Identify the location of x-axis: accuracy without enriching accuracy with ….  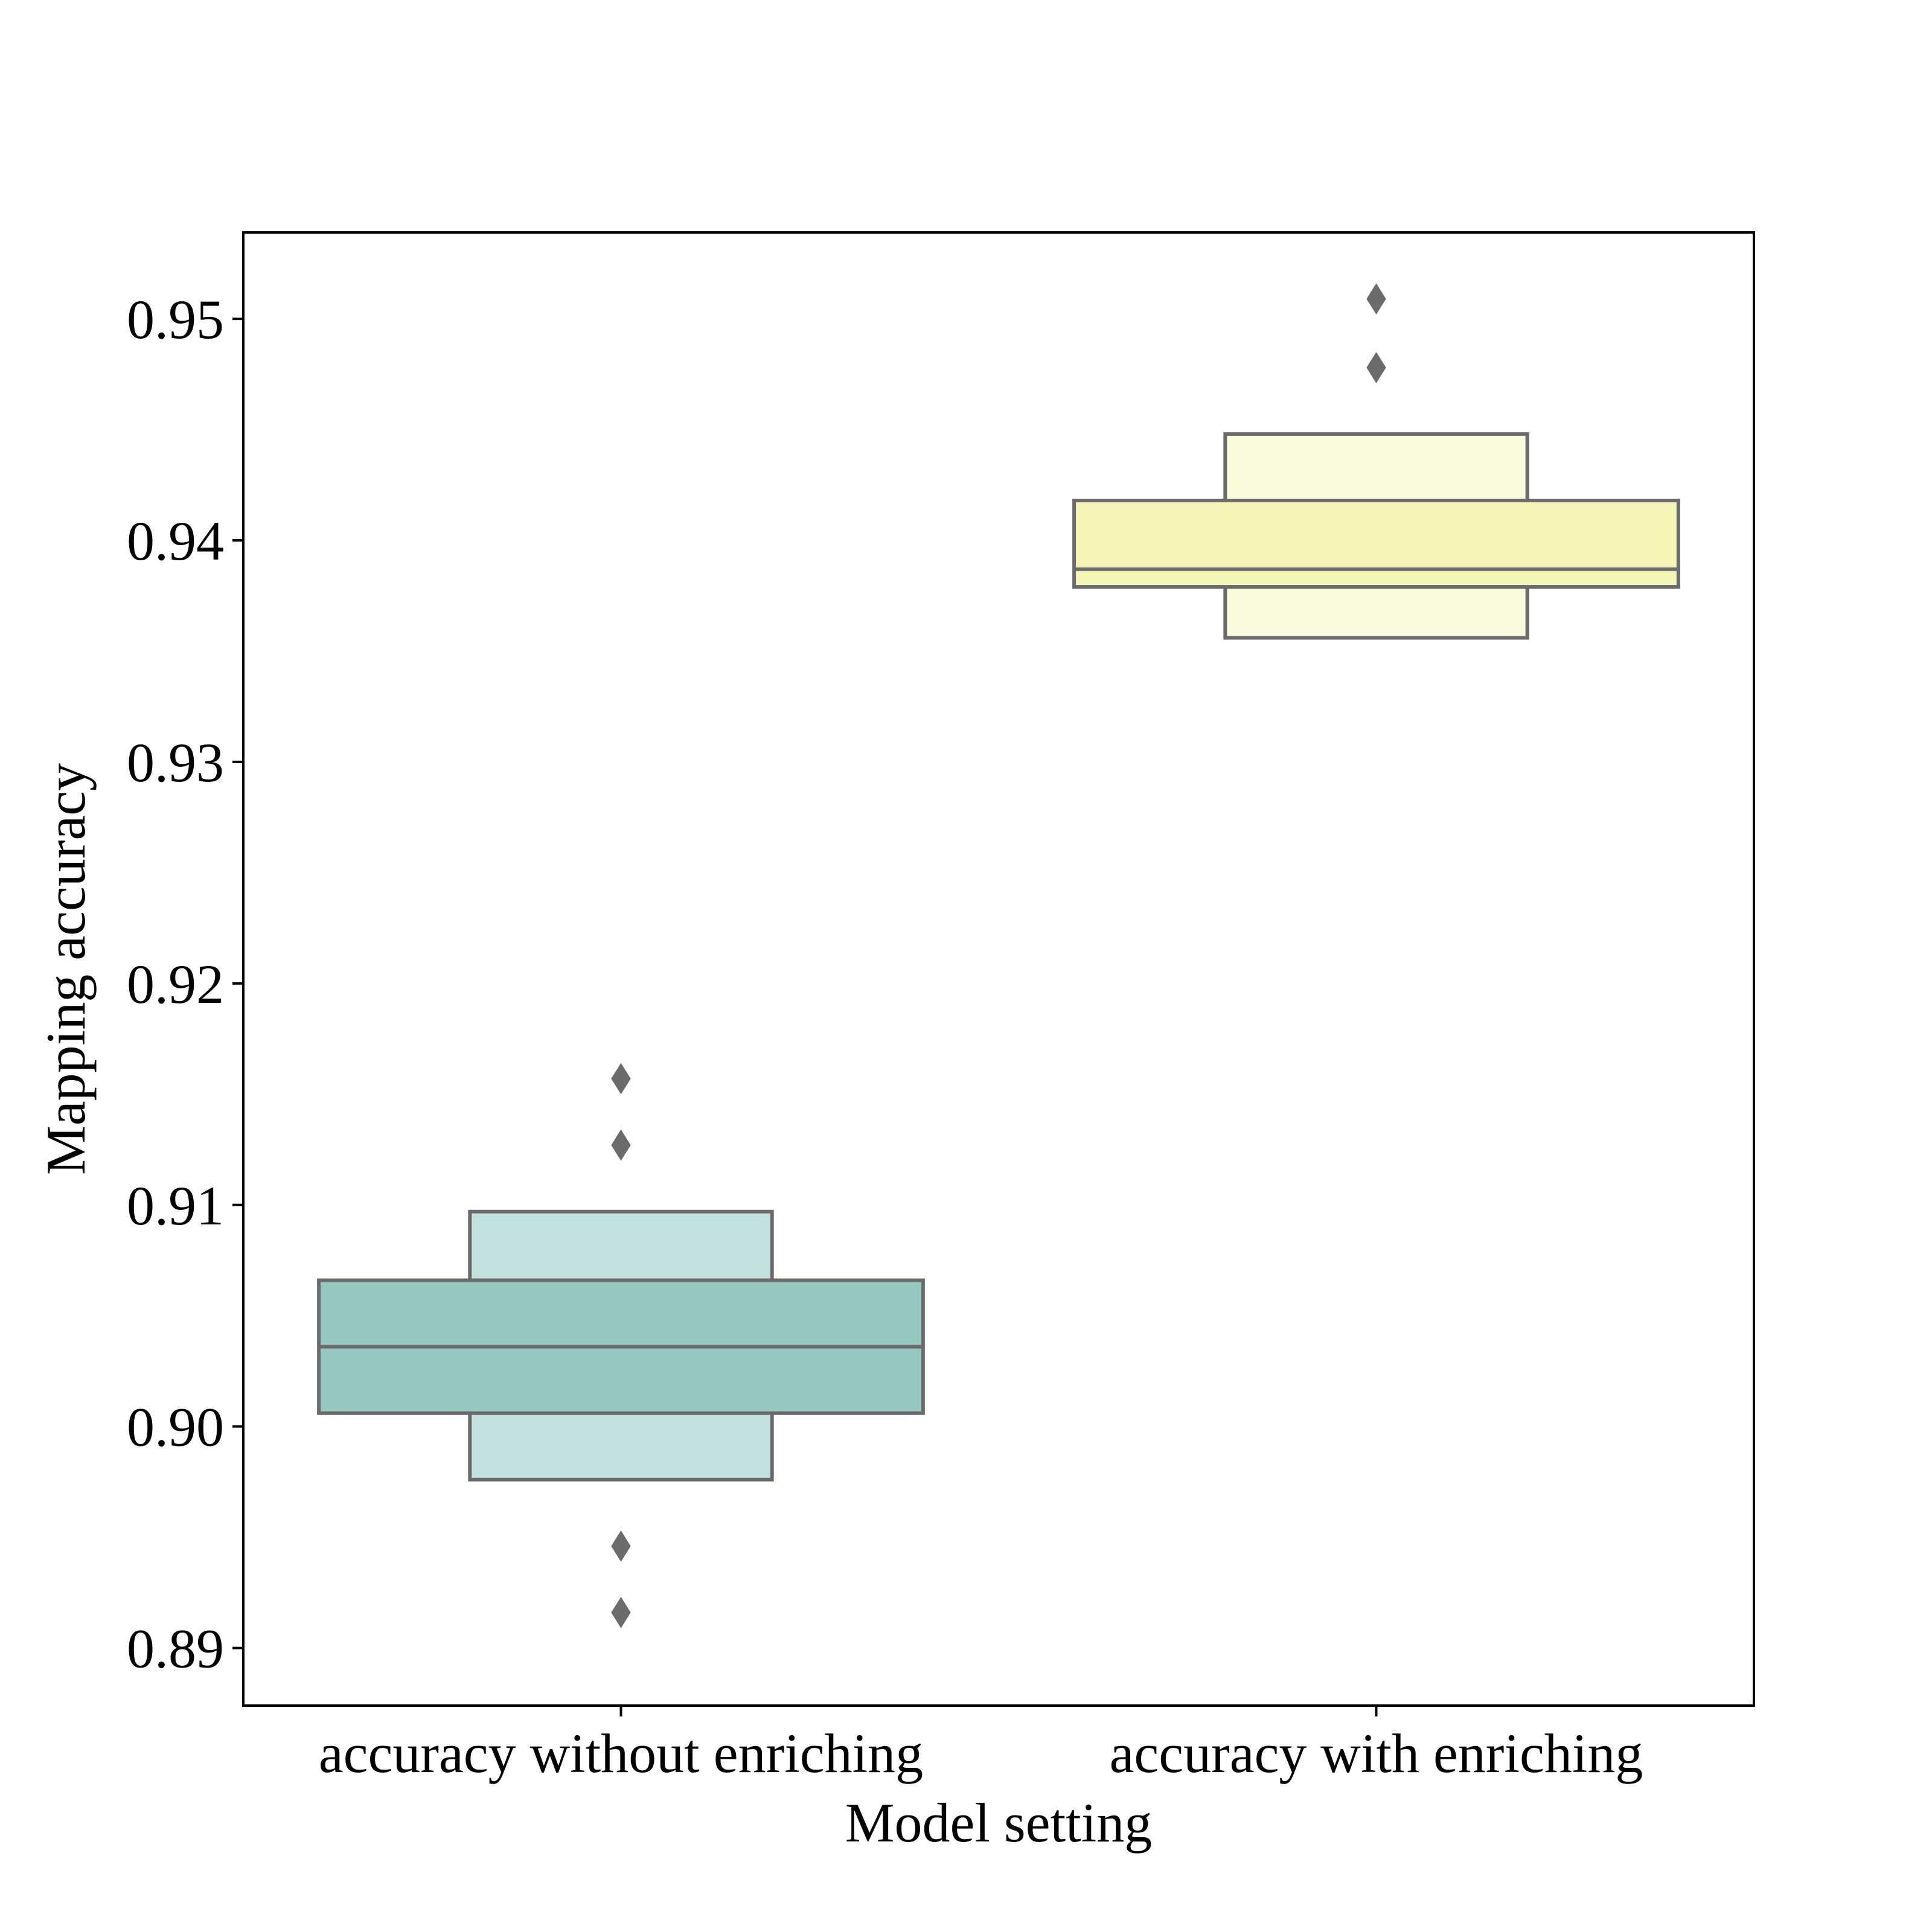
(981, 1745).